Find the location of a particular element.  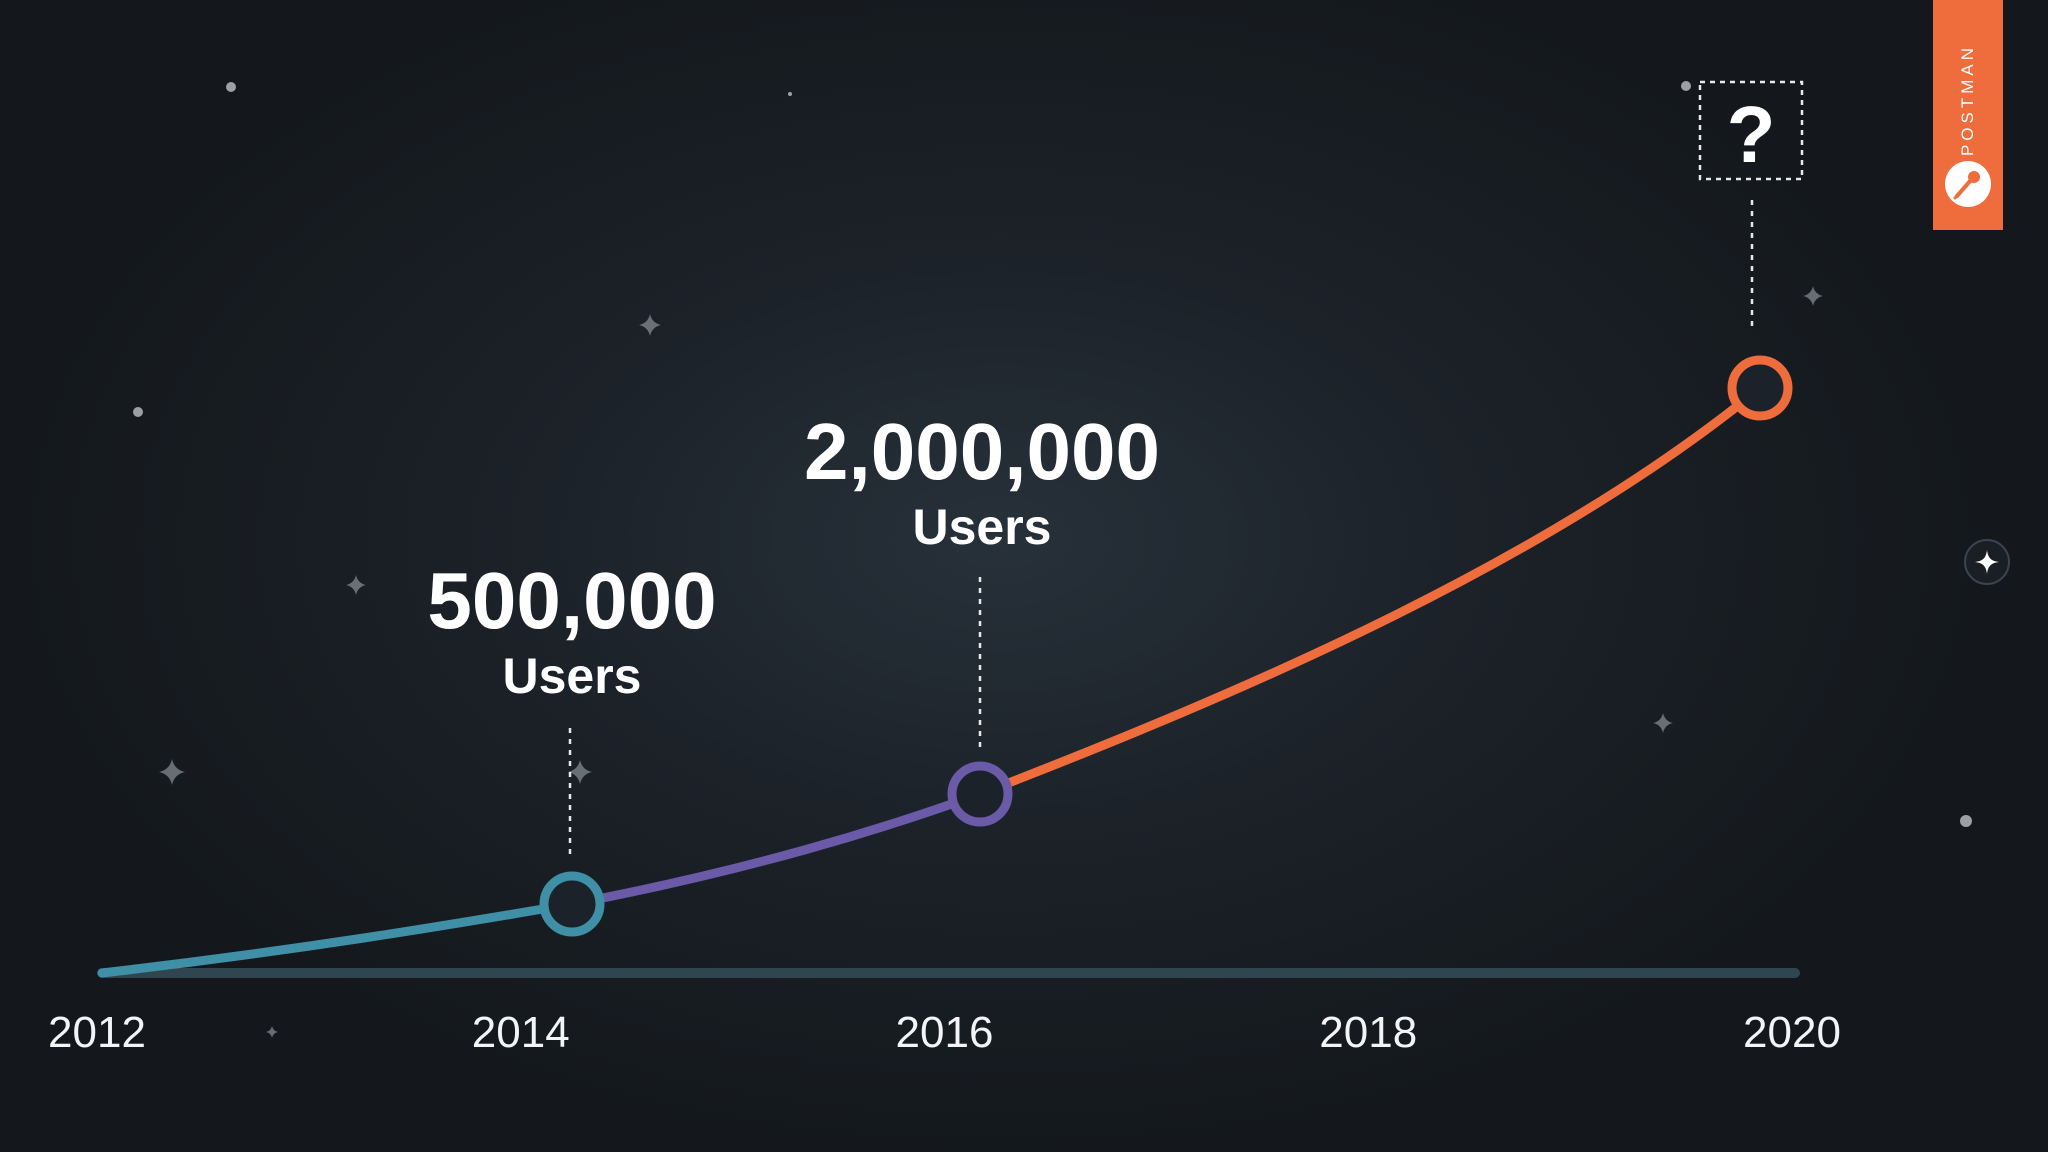

x-axis: 2012 2014 2016 2018 2020 is located at coordinates (944, 1012).